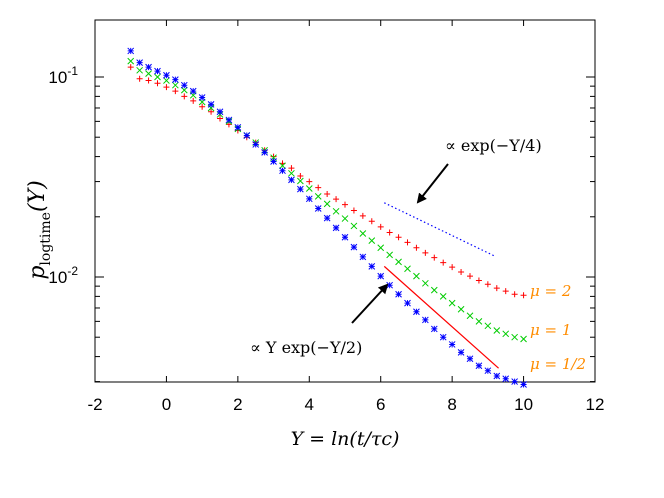 Image resolution: width=664 pixels, height=498 pixels. Describe the element at coordinates (432, 183) in the screenshot. I see `annotation-arrow-exp-quarter` at that location.